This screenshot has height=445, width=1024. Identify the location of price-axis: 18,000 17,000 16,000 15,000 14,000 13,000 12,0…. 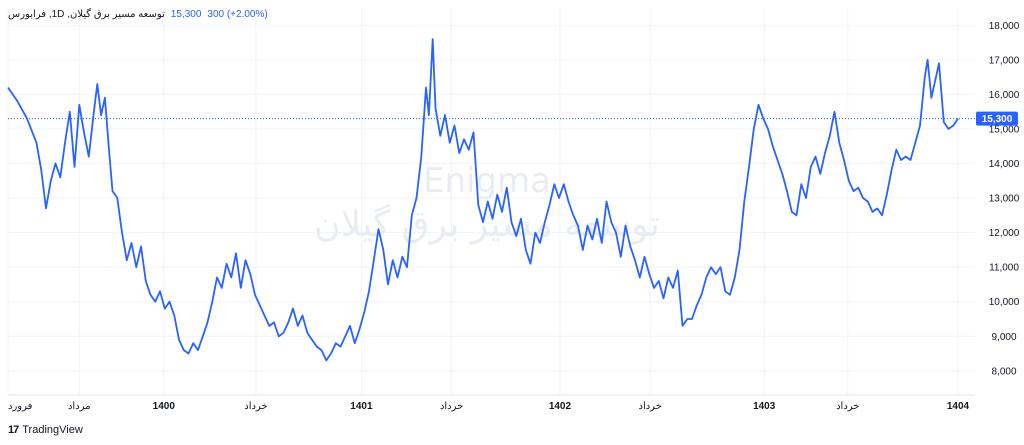
(1004, 199).